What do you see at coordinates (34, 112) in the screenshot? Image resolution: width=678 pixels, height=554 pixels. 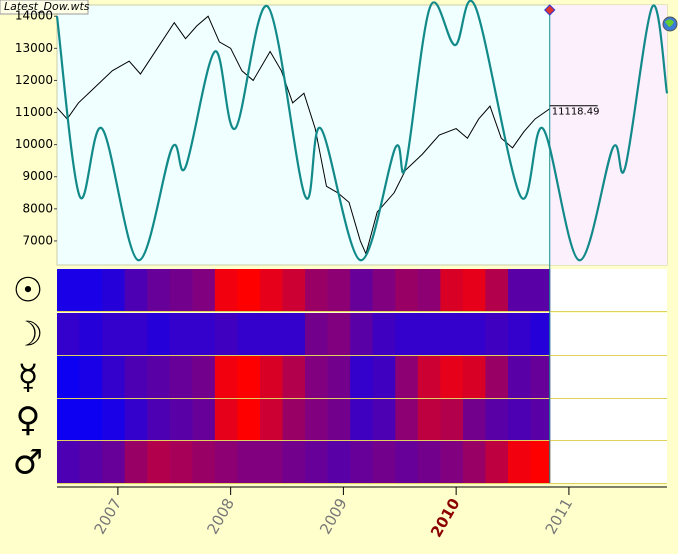 I see `y-tick-label: 11000` at bounding box center [34, 112].